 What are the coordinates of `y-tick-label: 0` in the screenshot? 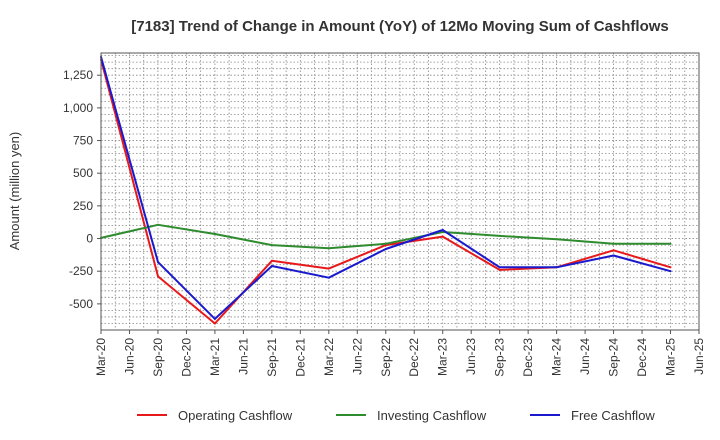 It's located at (89, 239).